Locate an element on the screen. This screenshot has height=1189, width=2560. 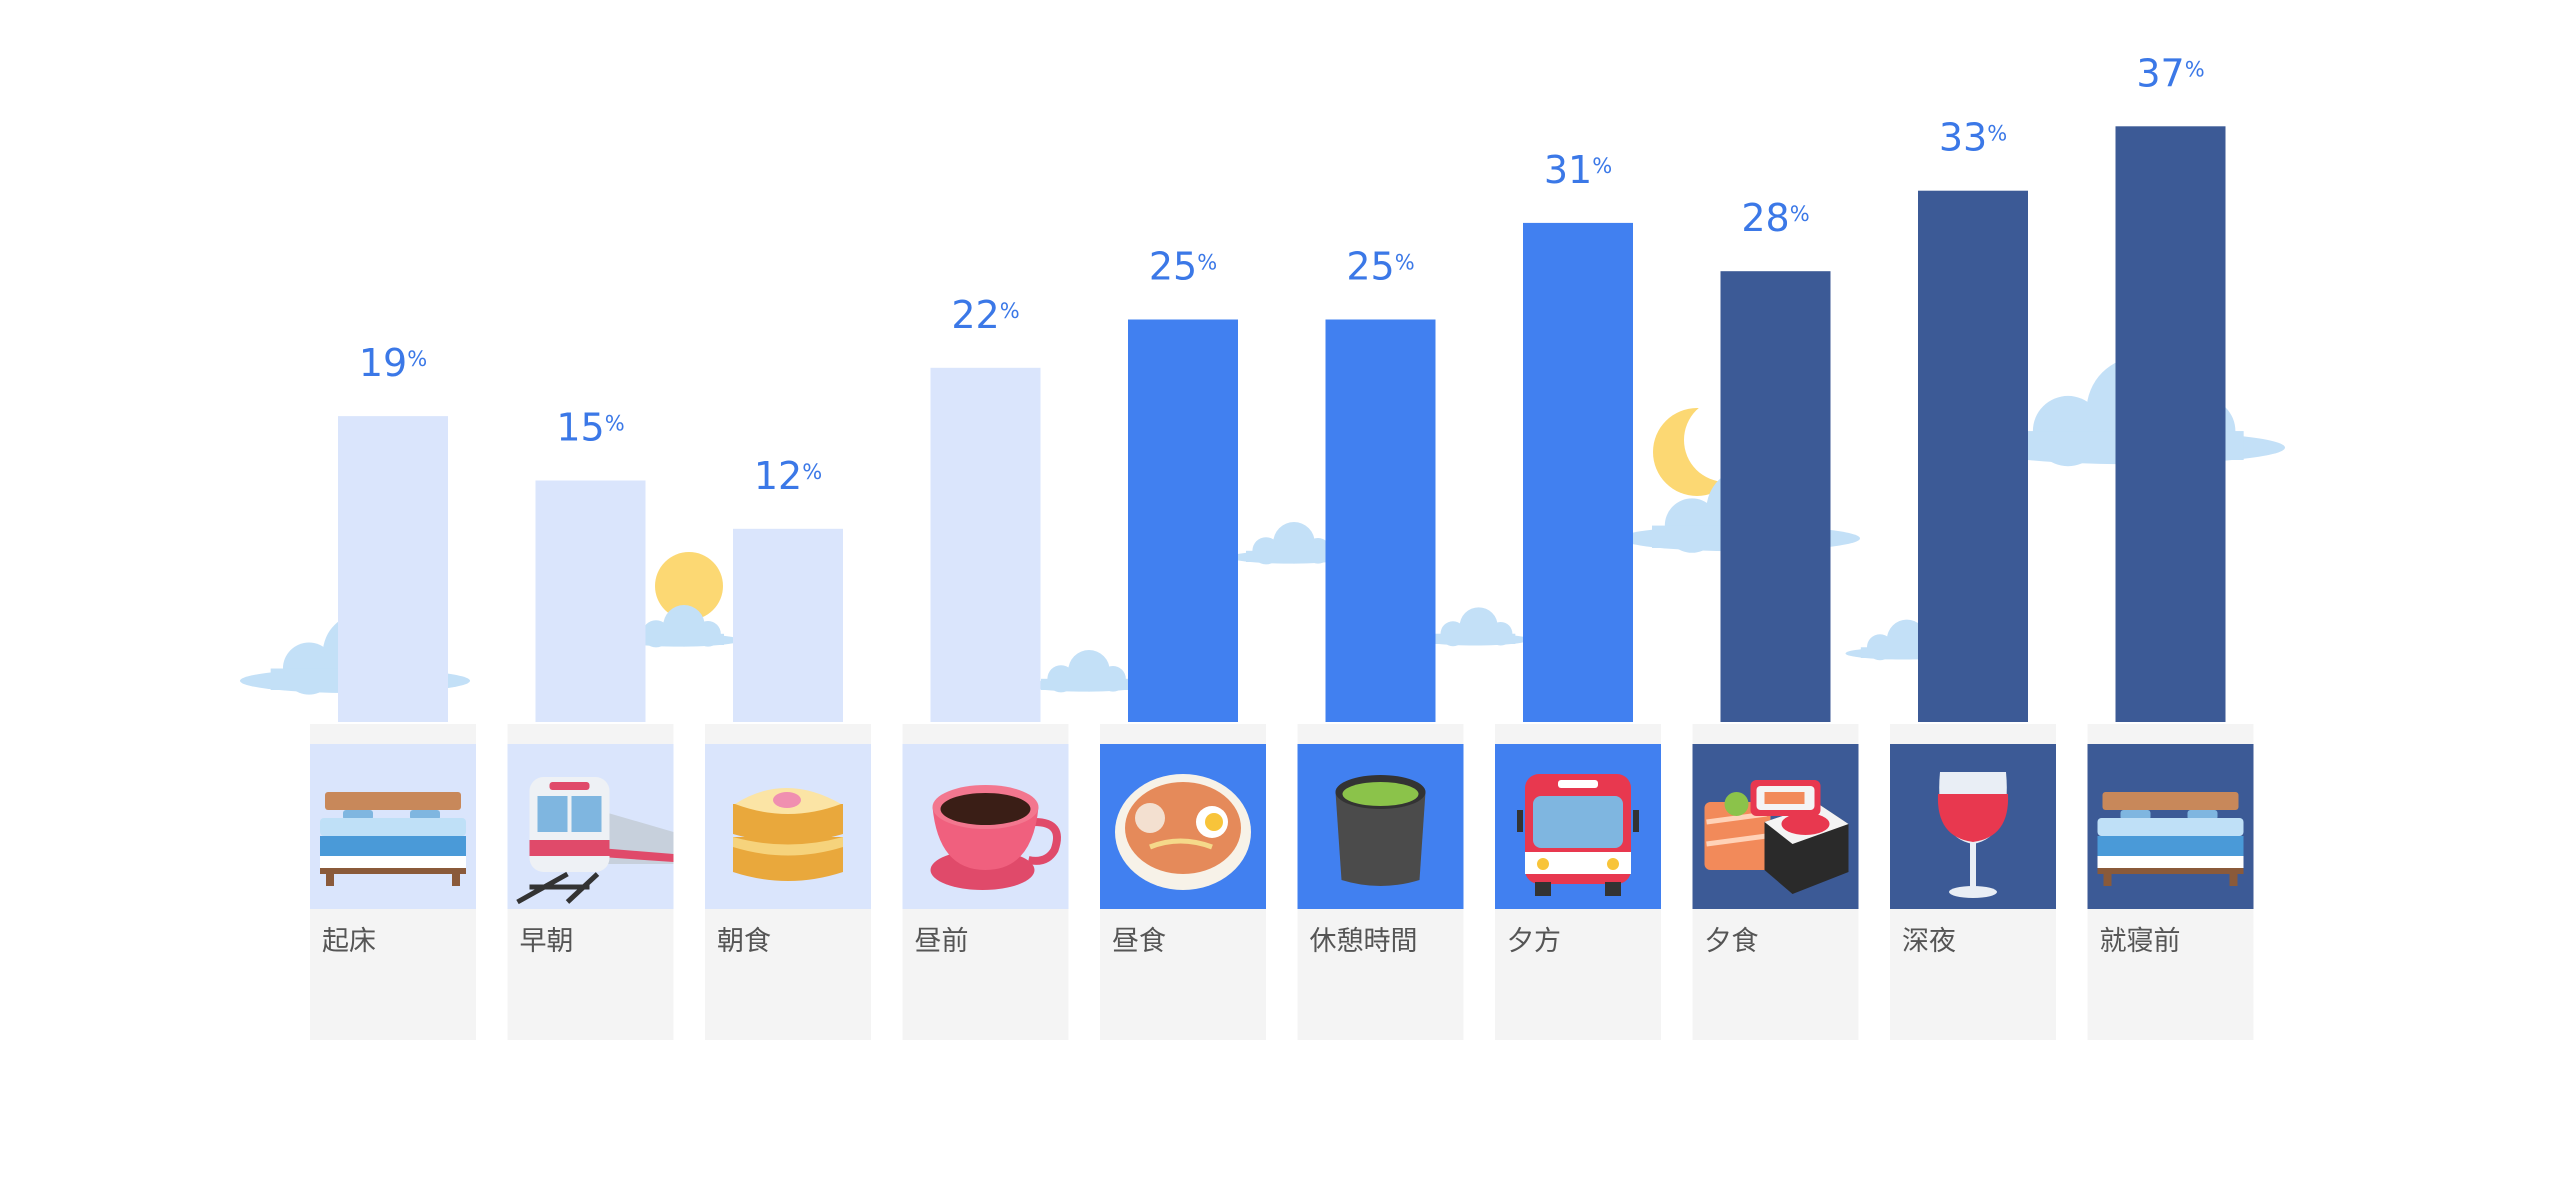
category-label: 夕方 is located at coordinates (1534, 941).